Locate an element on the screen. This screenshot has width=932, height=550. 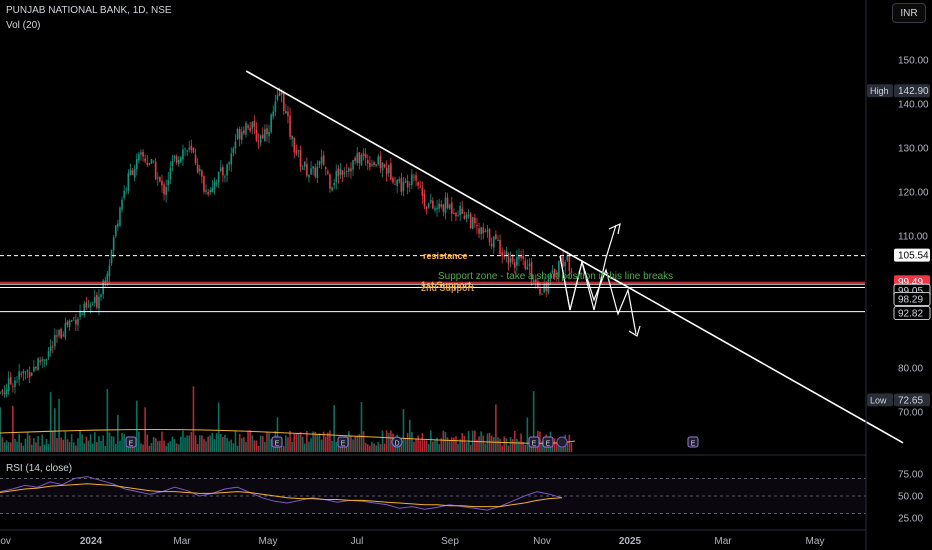
high-tag: 142.90 High is located at coordinates (898, 91).